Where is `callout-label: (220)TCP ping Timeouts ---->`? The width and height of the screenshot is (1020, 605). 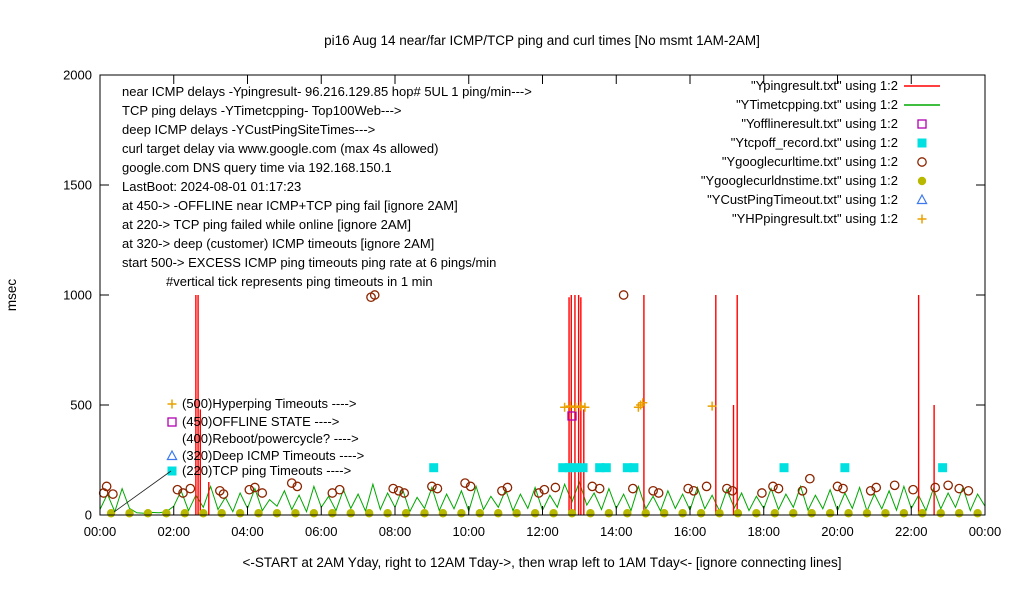
callout-label: (220)TCP ping Timeouts ----> is located at coordinates (266, 470).